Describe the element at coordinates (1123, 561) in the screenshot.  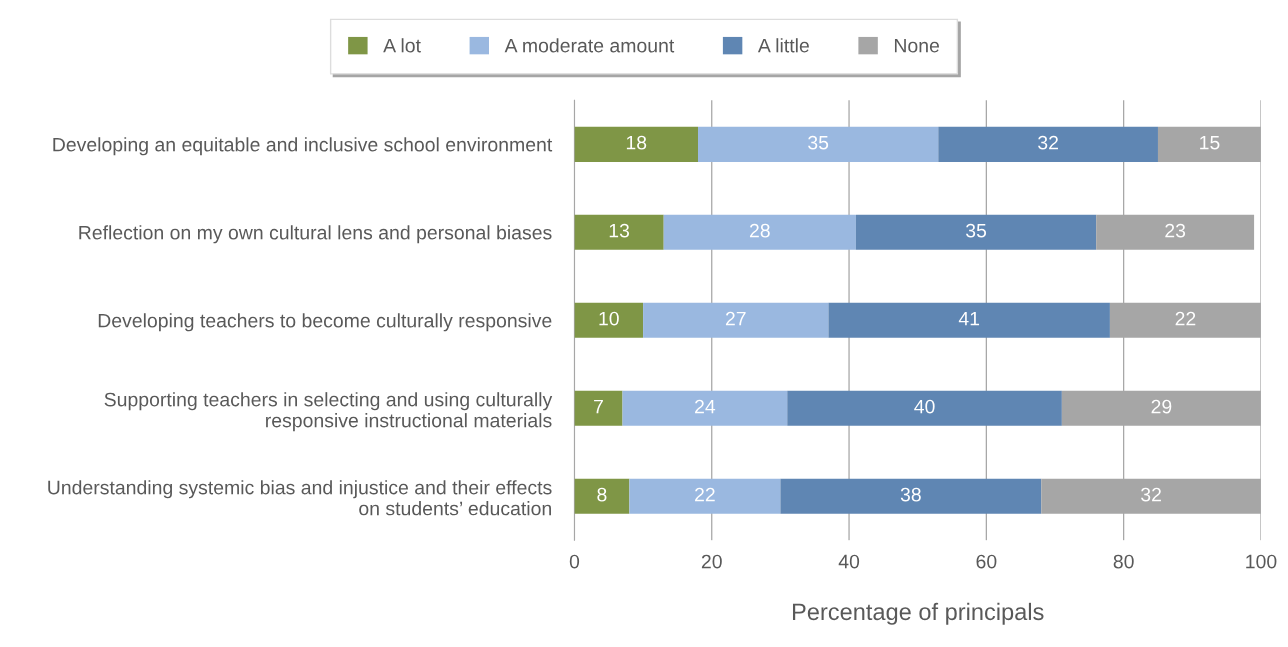
I see `x-tick-label: 80` at that location.